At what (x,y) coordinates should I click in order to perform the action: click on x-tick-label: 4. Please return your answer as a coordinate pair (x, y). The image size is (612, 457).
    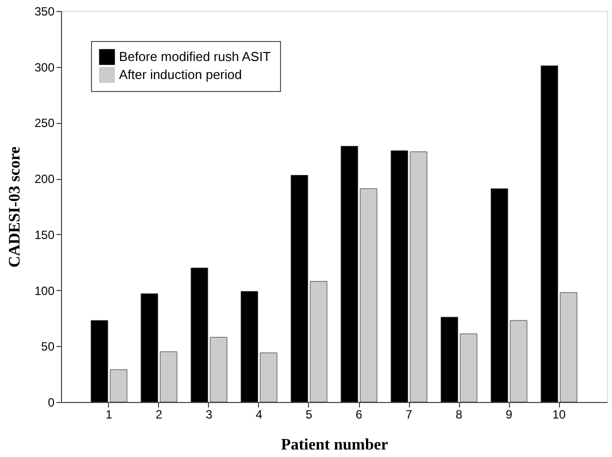
    Looking at the image, I should click on (259, 415).